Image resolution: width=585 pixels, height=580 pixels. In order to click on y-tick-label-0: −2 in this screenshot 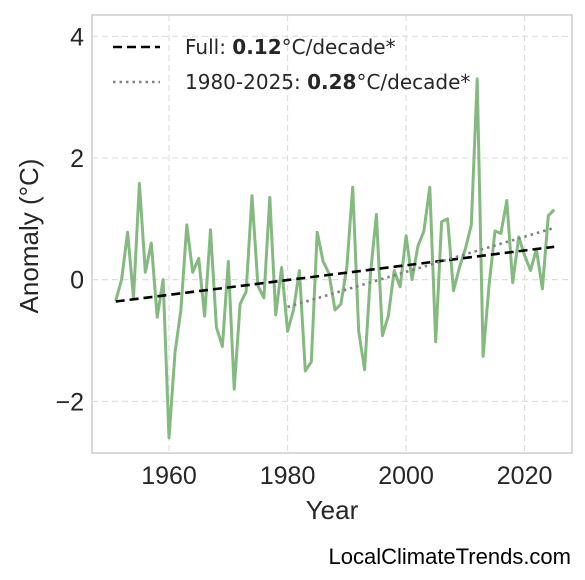, I will do `click(69, 402)`.